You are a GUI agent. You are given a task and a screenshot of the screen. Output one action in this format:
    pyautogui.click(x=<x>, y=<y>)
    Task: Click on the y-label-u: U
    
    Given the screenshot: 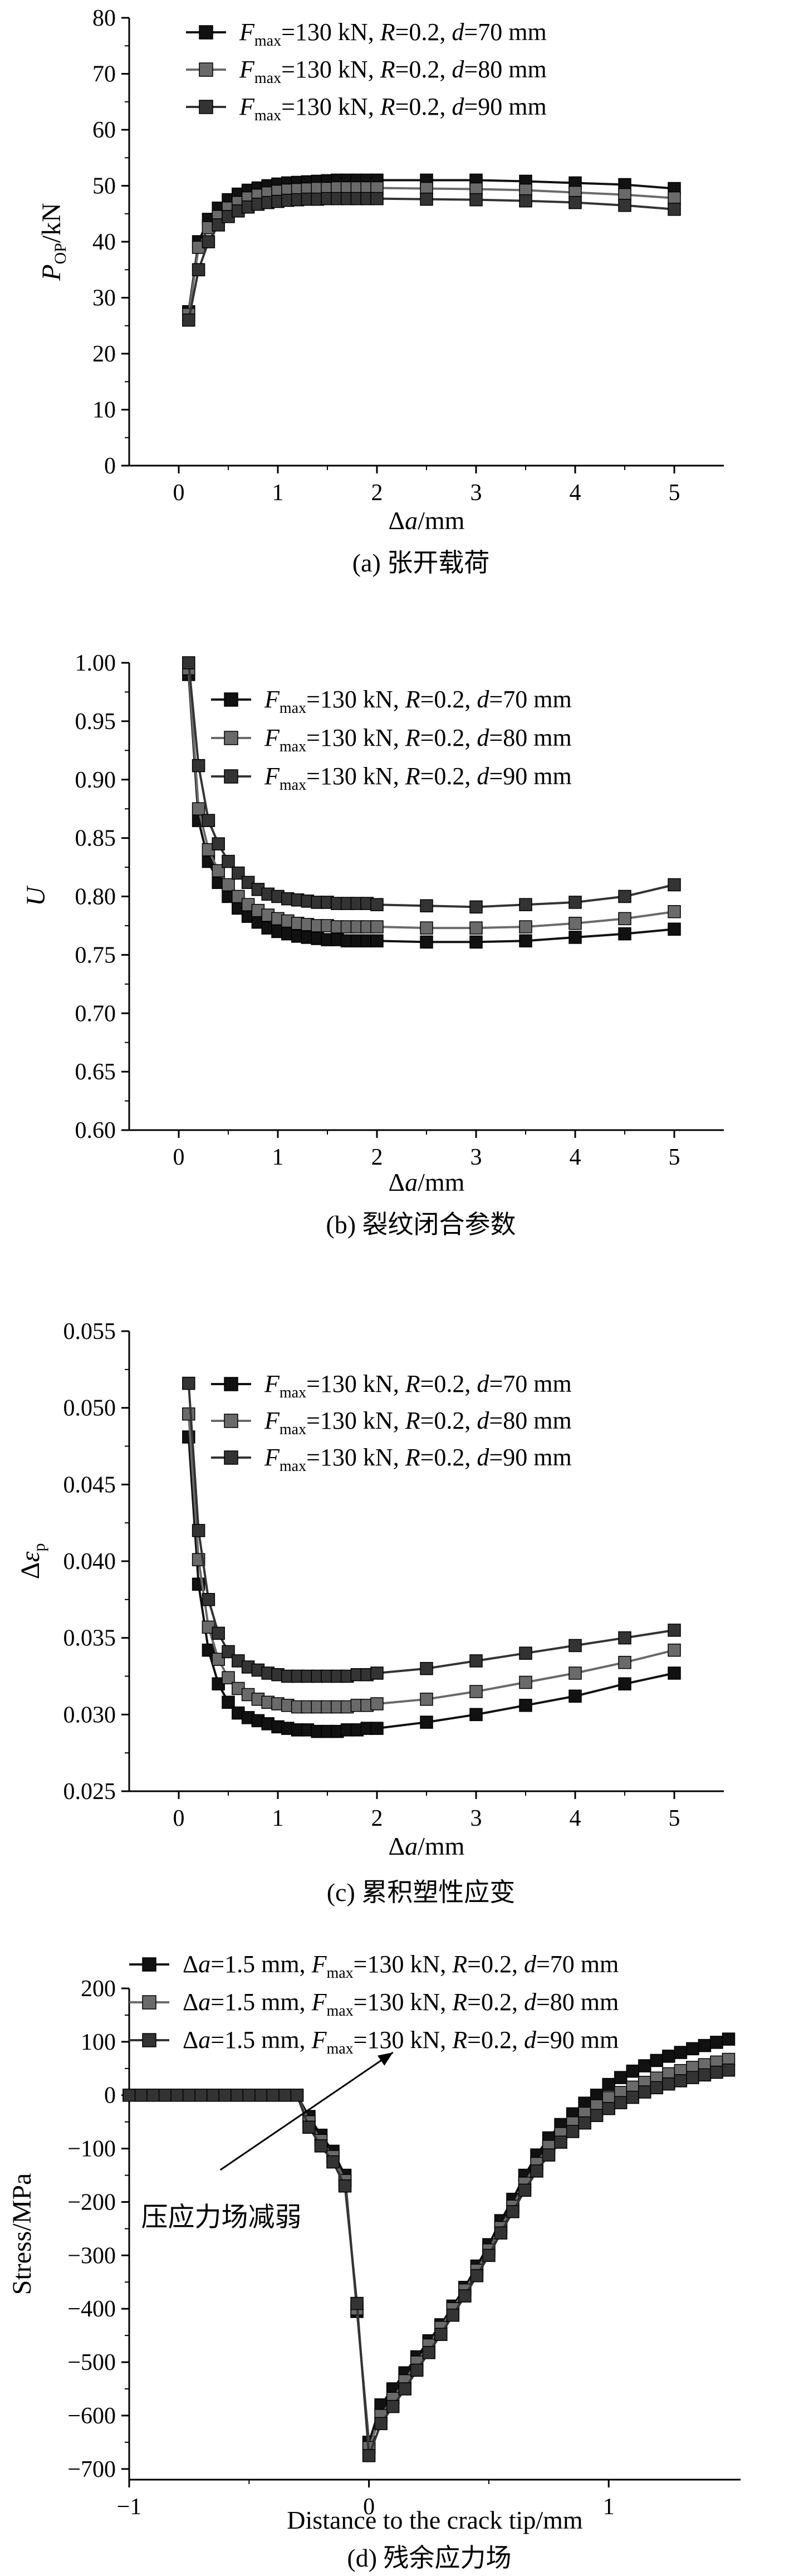 What is the action you would take?
    pyautogui.click(x=36, y=896)
    